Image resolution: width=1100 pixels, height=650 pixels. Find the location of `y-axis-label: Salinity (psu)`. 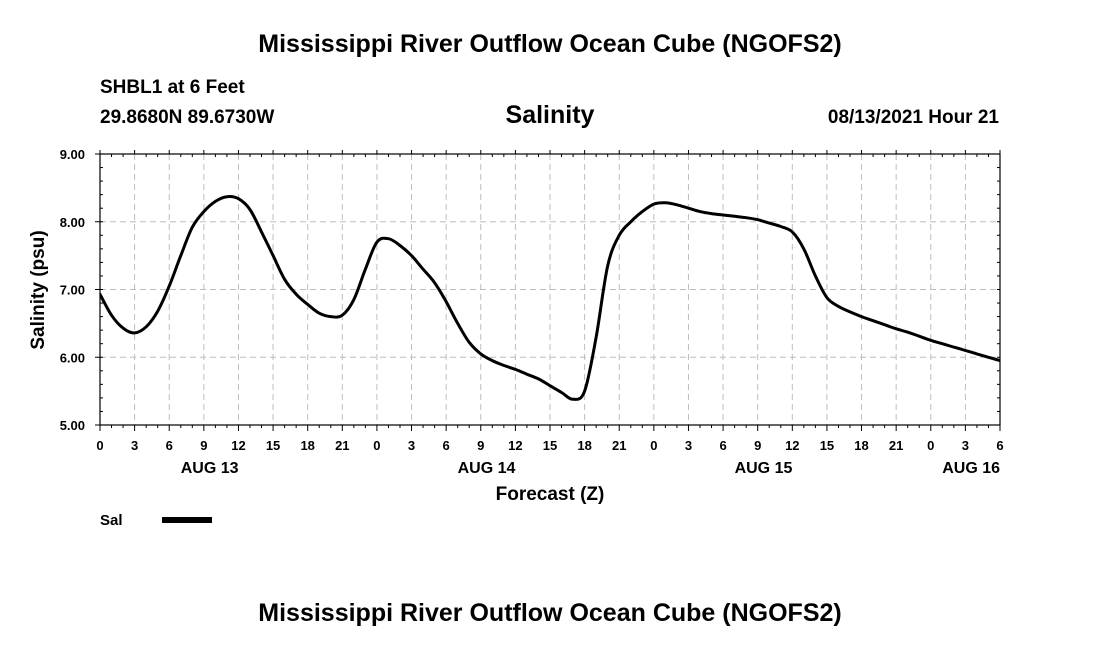

y-axis-label: Salinity (psu) is located at coordinates (38, 289).